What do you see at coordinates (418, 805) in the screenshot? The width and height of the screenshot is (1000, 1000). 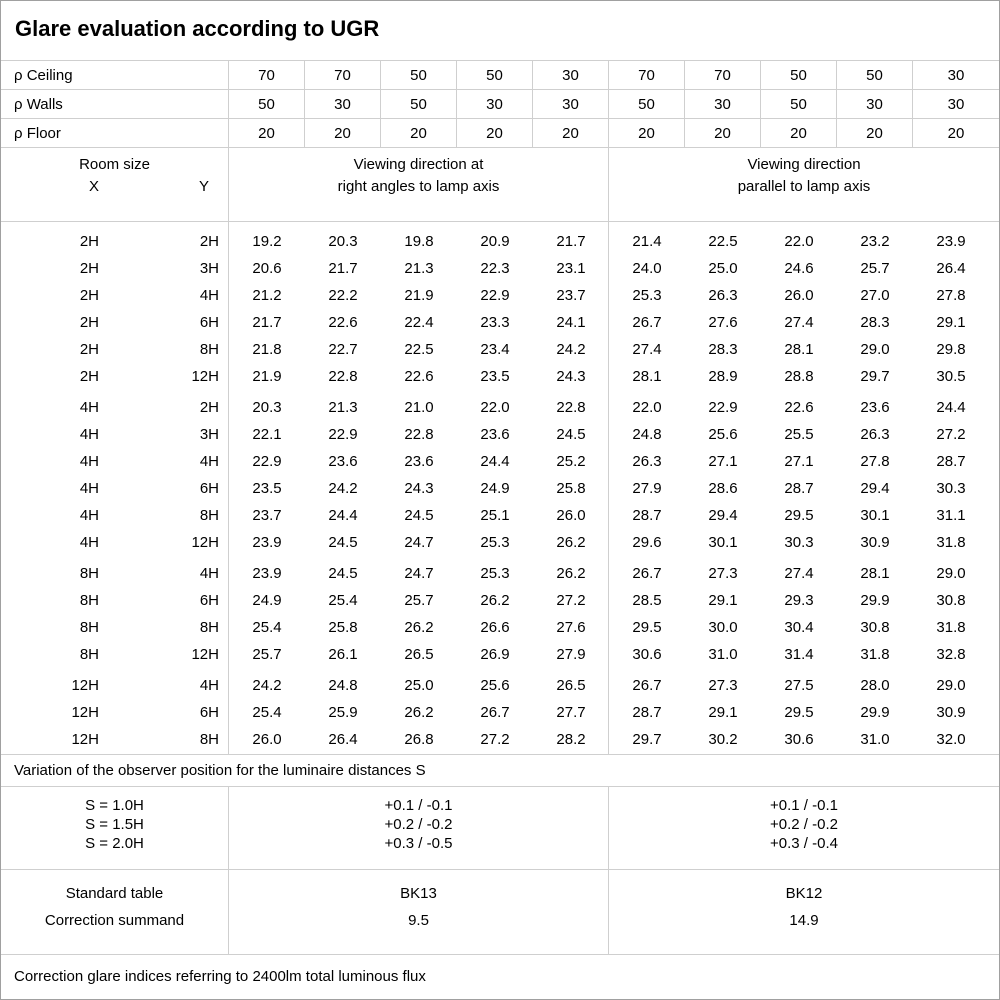 I see `variation-value: +0.1 / -0.1` at bounding box center [418, 805].